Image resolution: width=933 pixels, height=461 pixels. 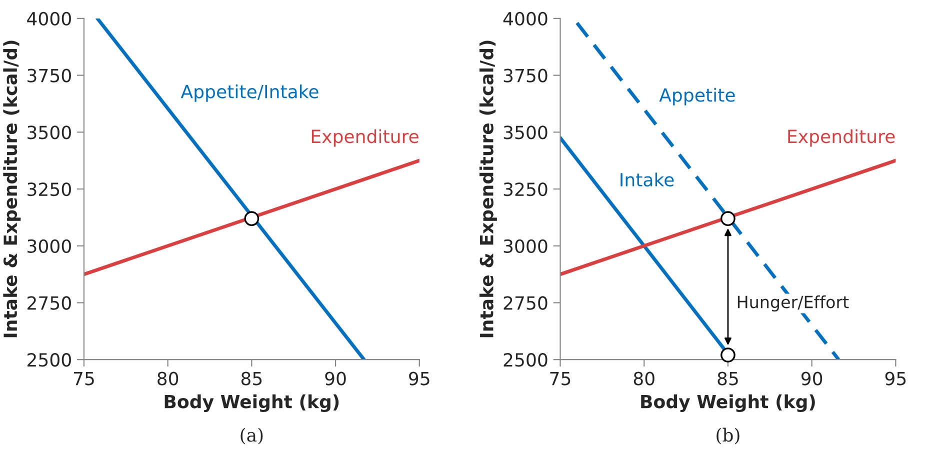 What do you see at coordinates (251, 436) in the screenshot?
I see `text: (a)` at bounding box center [251, 436].